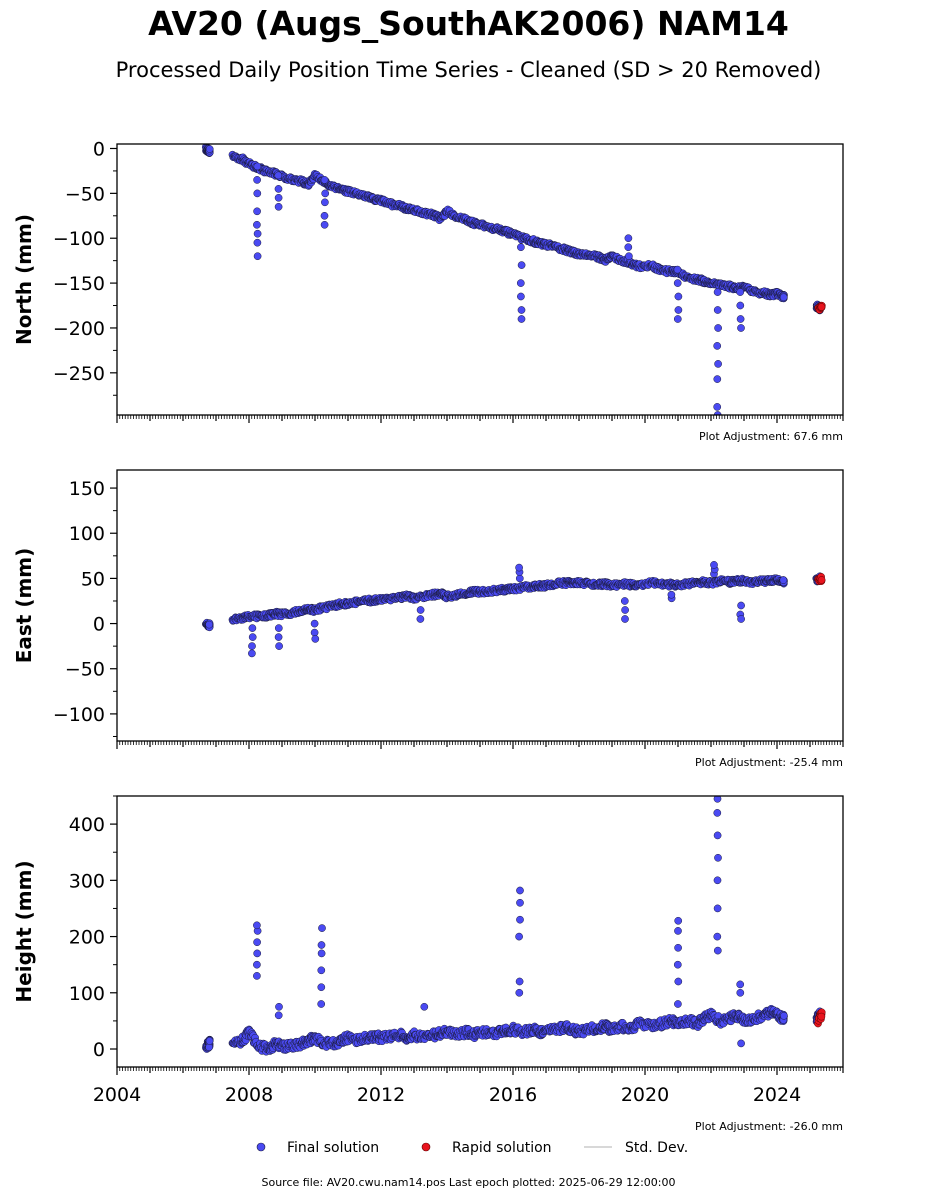  Describe the element at coordinates (79, 329) in the screenshot. I see `y-tick-label: −200` at that location.